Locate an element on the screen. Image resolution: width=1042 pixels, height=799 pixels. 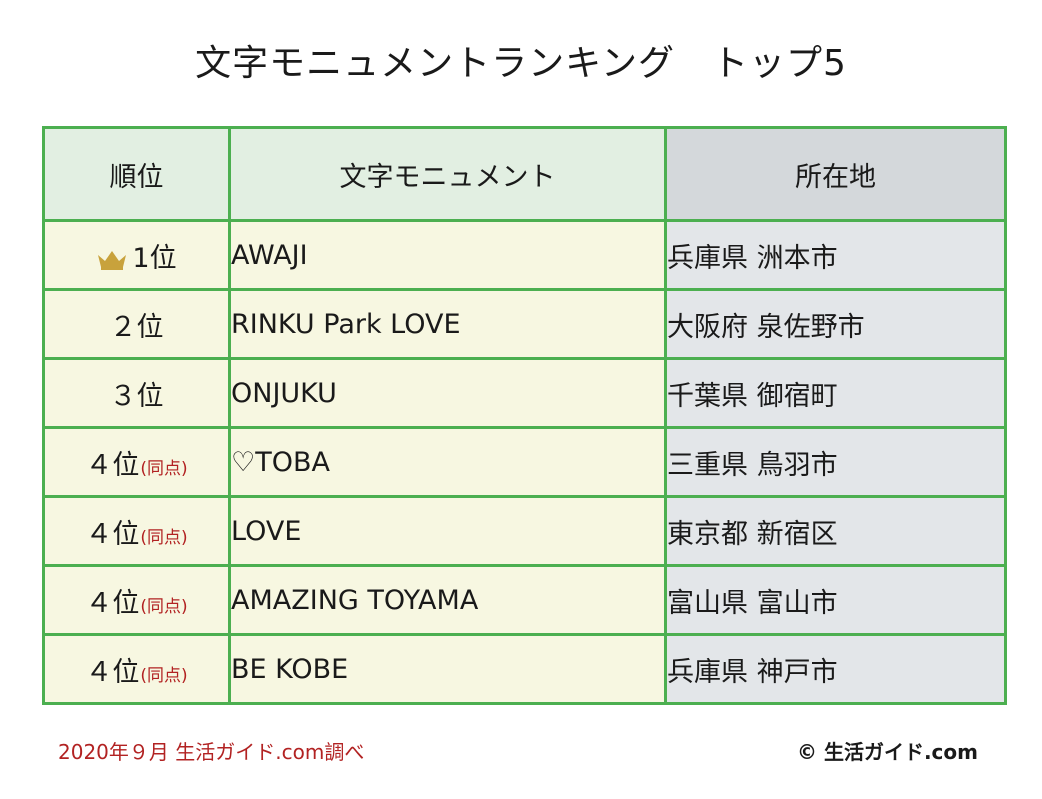
header-name: 文字モニュメント is located at coordinates (447, 174).